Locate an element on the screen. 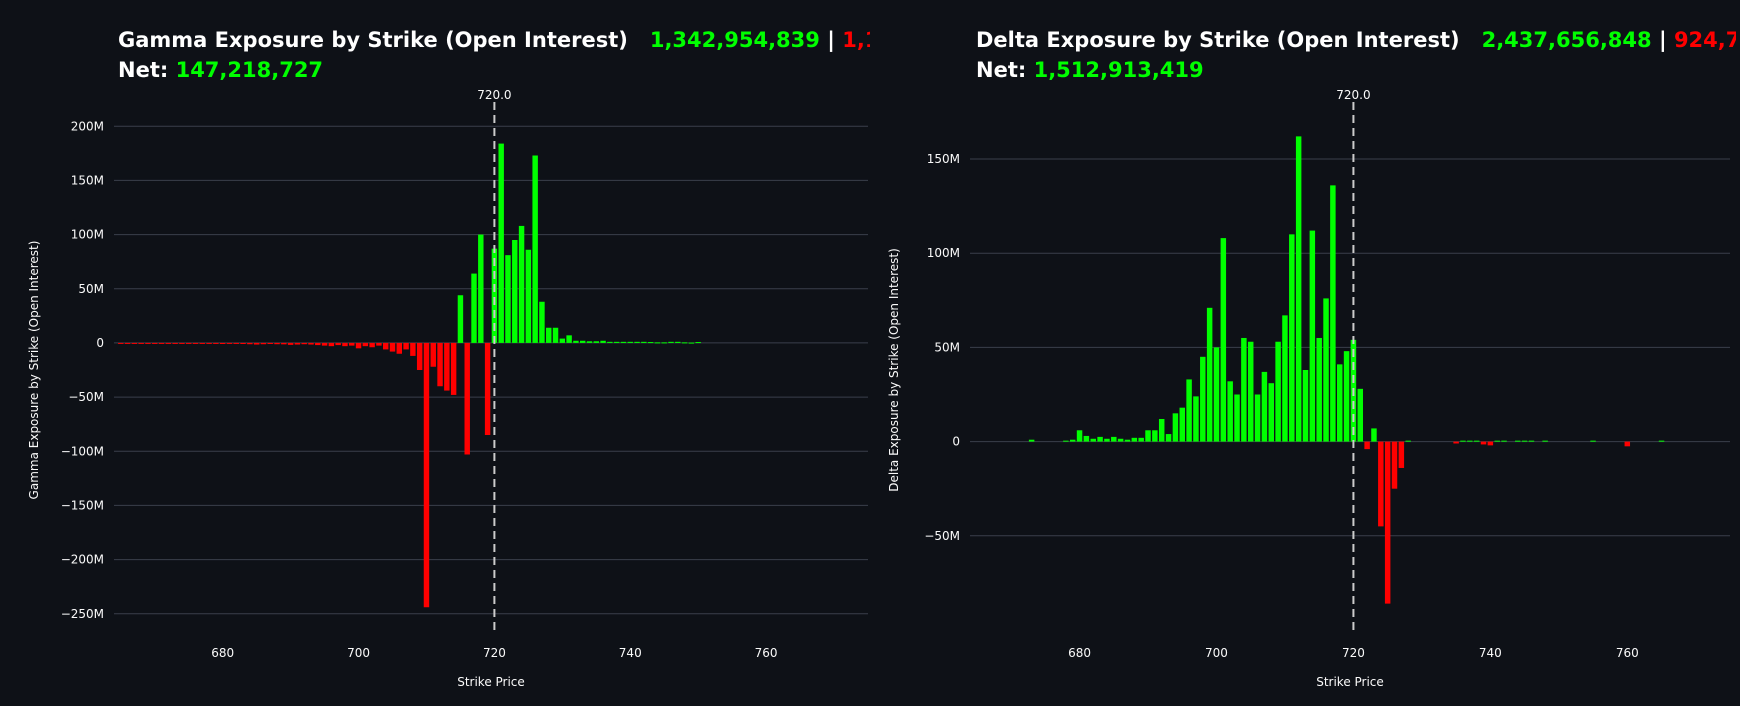 The width and height of the screenshot is (1740, 706). delta-x-tick-label: 720 is located at coordinates (1353, 653).